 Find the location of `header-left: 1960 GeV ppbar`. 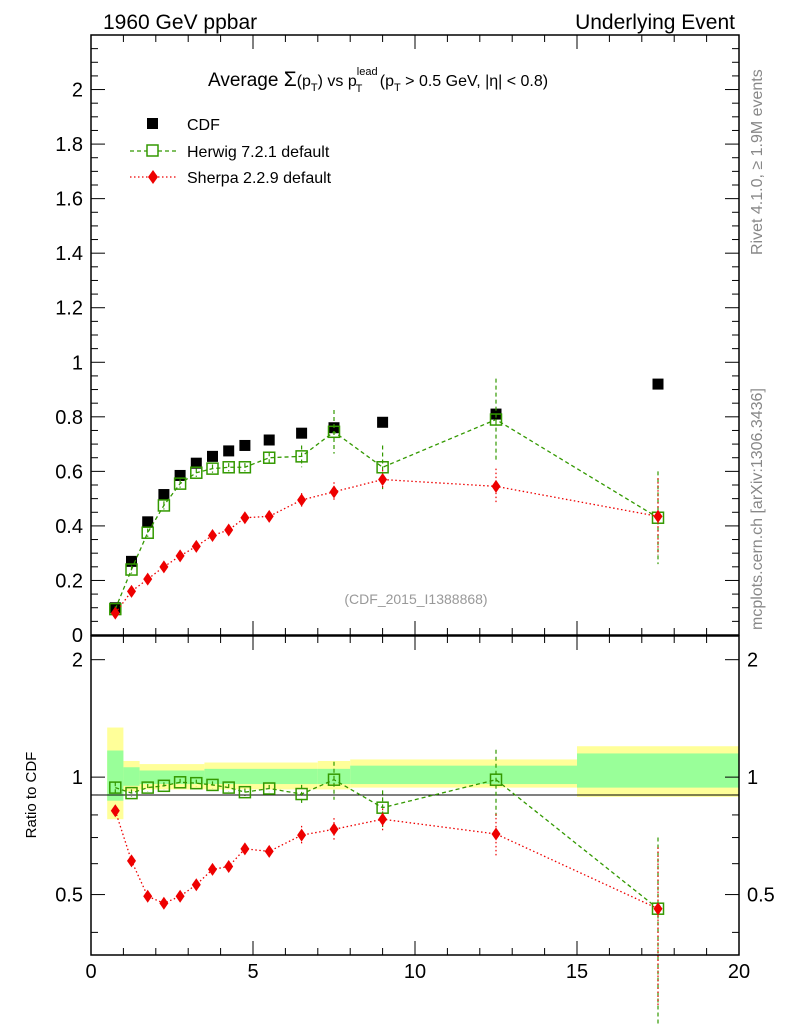

header-left: 1960 GeV ppbar is located at coordinates (180, 22).